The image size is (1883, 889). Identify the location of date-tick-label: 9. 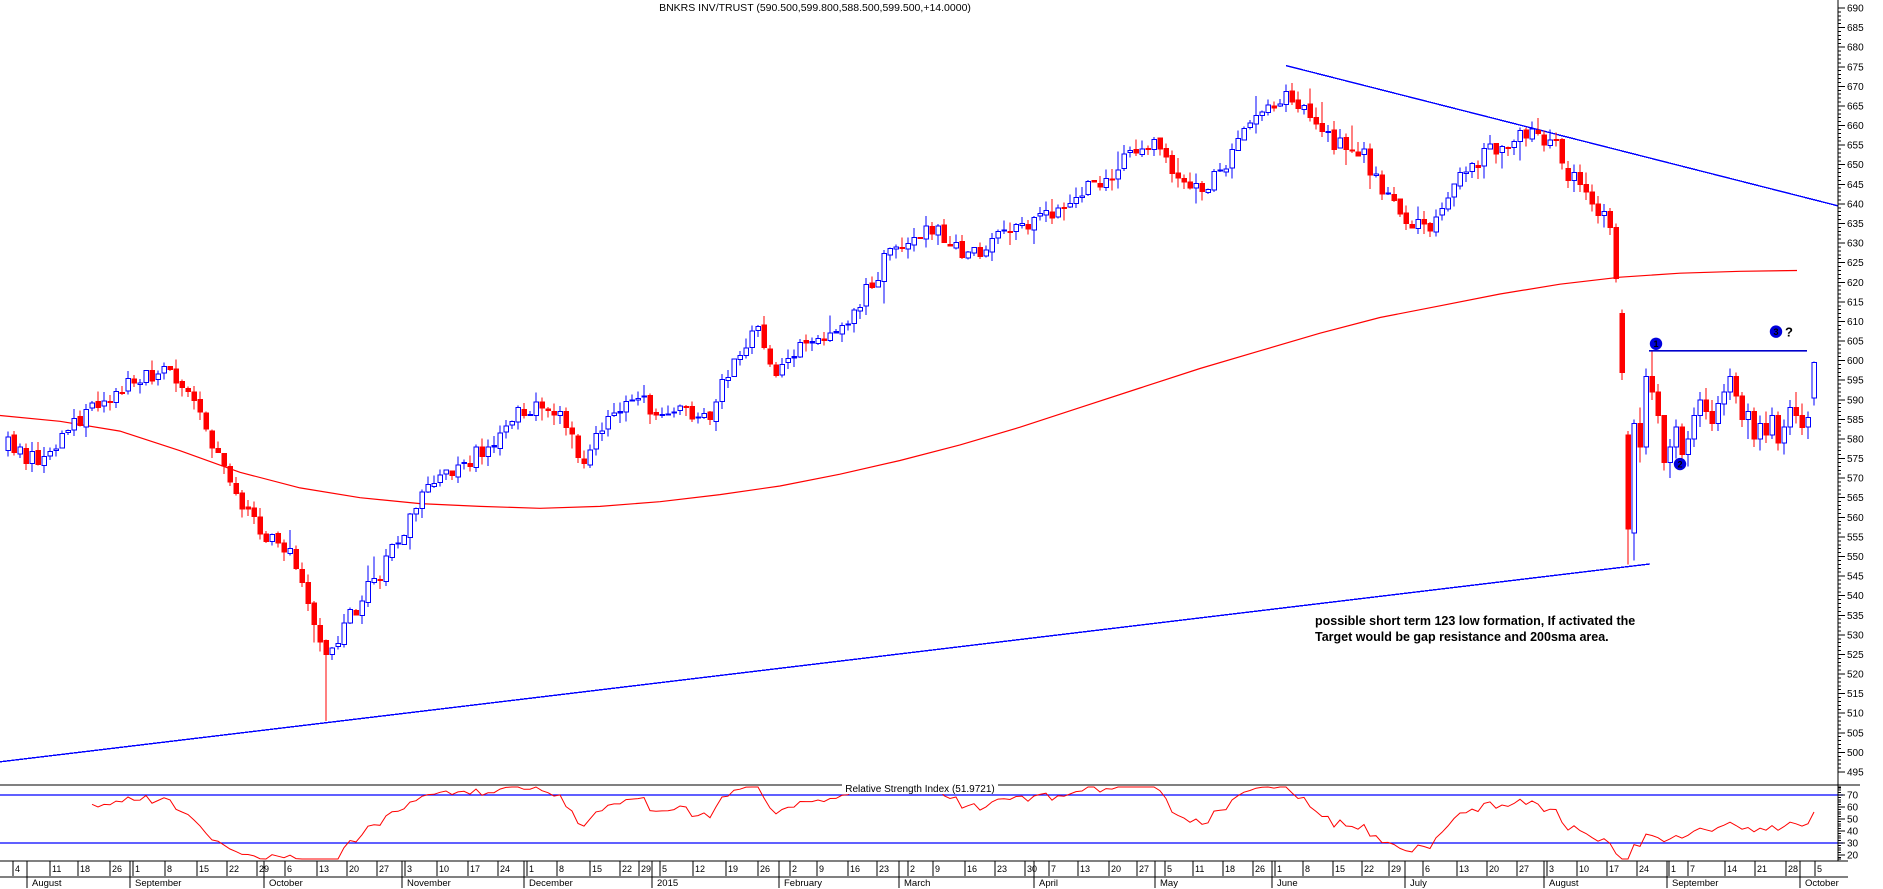
(937, 869).